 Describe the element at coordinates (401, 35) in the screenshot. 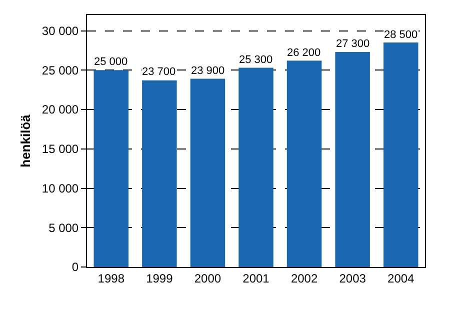

I see `data-label: 28 500` at that location.